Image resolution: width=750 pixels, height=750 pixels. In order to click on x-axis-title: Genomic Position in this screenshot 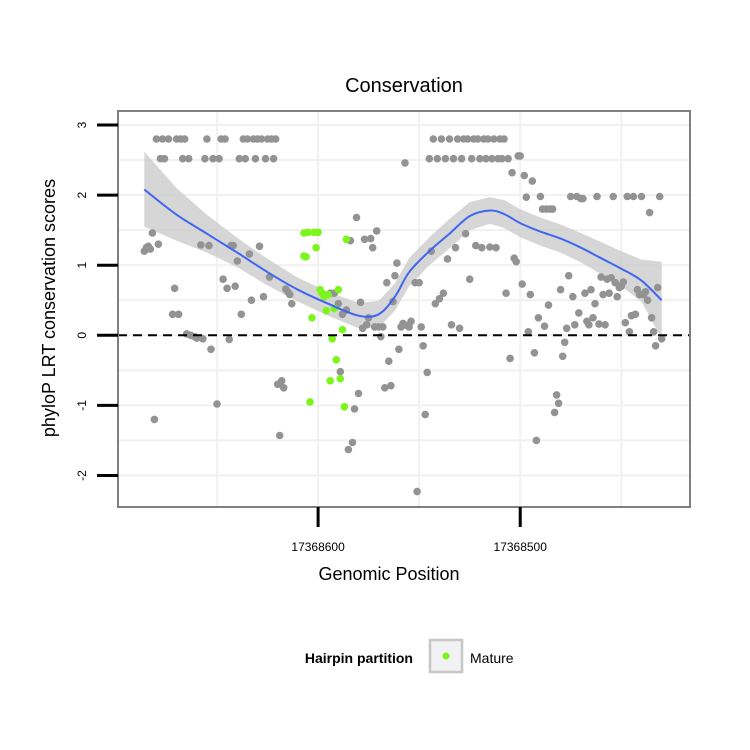, I will do `click(388, 574)`.